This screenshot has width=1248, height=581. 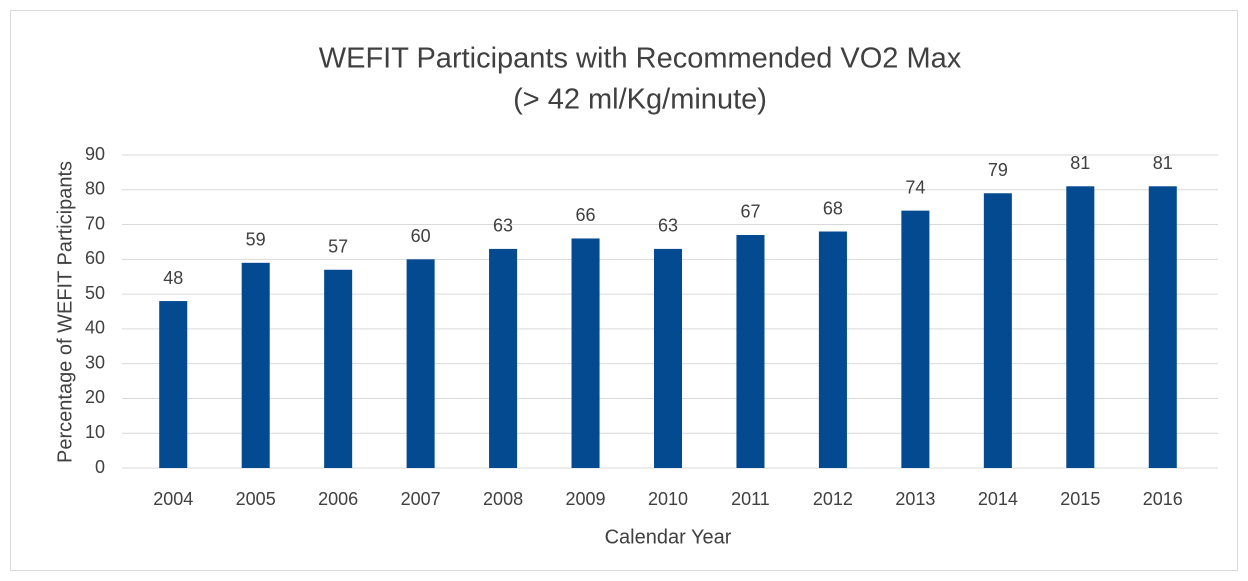 I want to click on y-axis-label: Percentage of WEFIT Participants, so click(x=65, y=312).